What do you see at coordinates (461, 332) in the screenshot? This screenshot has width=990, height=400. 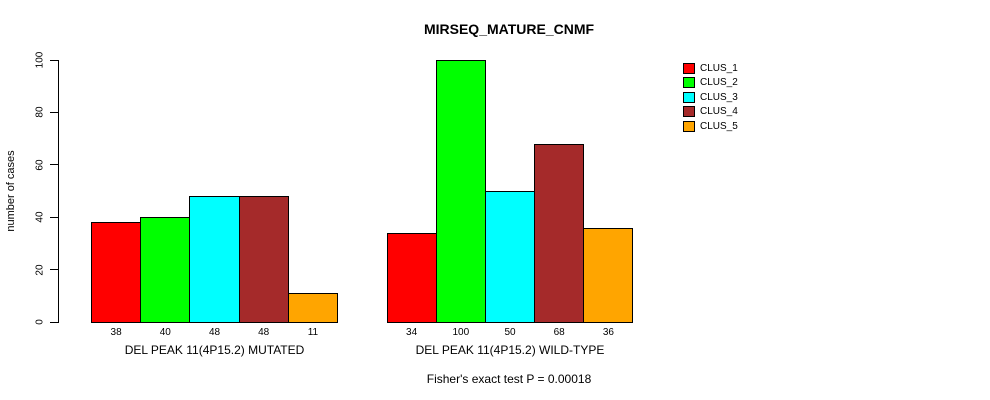 I see `bar-value-label: 100` at bounding box center [461, 332].